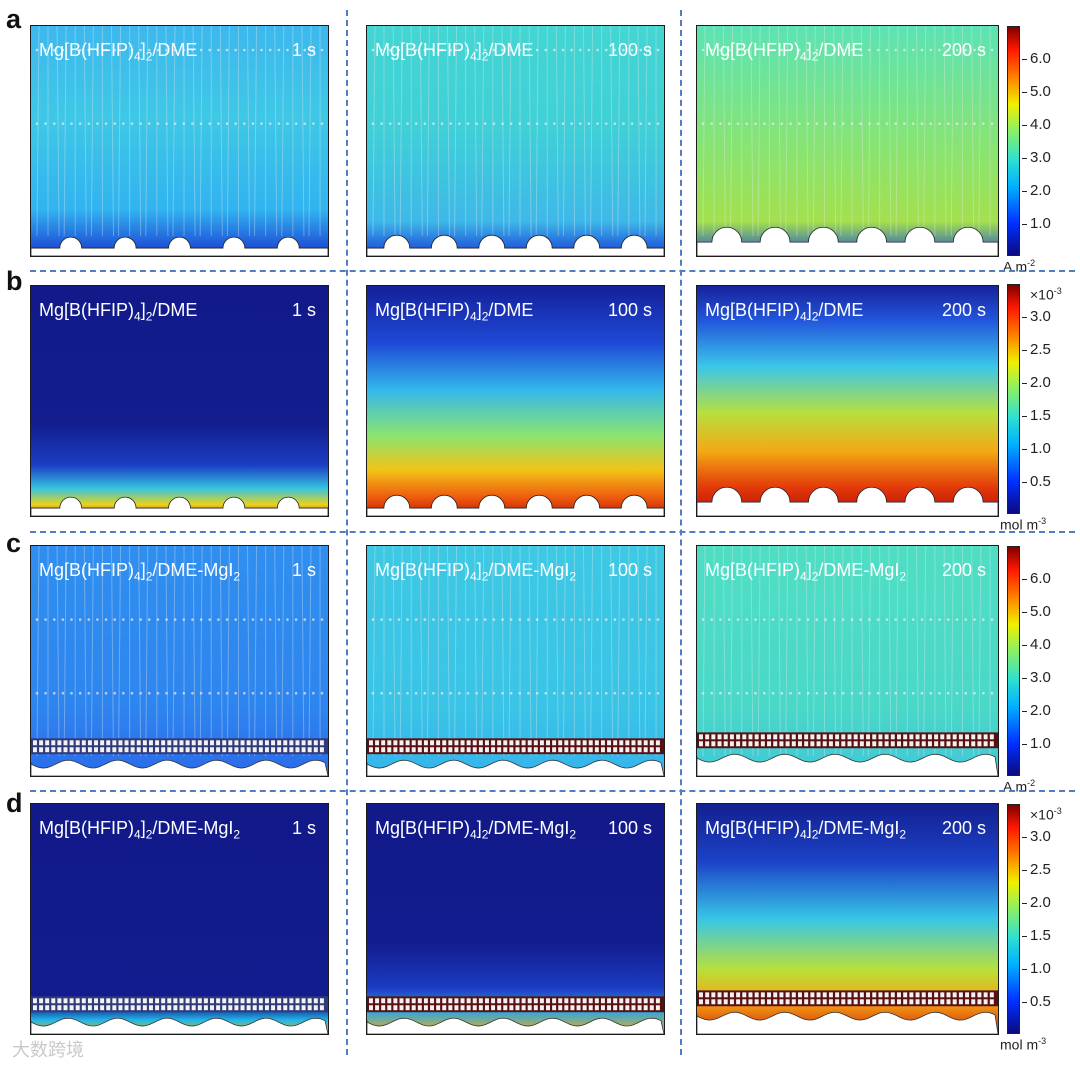 This screenshot has width=1080, height=1067. I want to click on colorbar-unit-exp: -3, so click(1042, 1041).